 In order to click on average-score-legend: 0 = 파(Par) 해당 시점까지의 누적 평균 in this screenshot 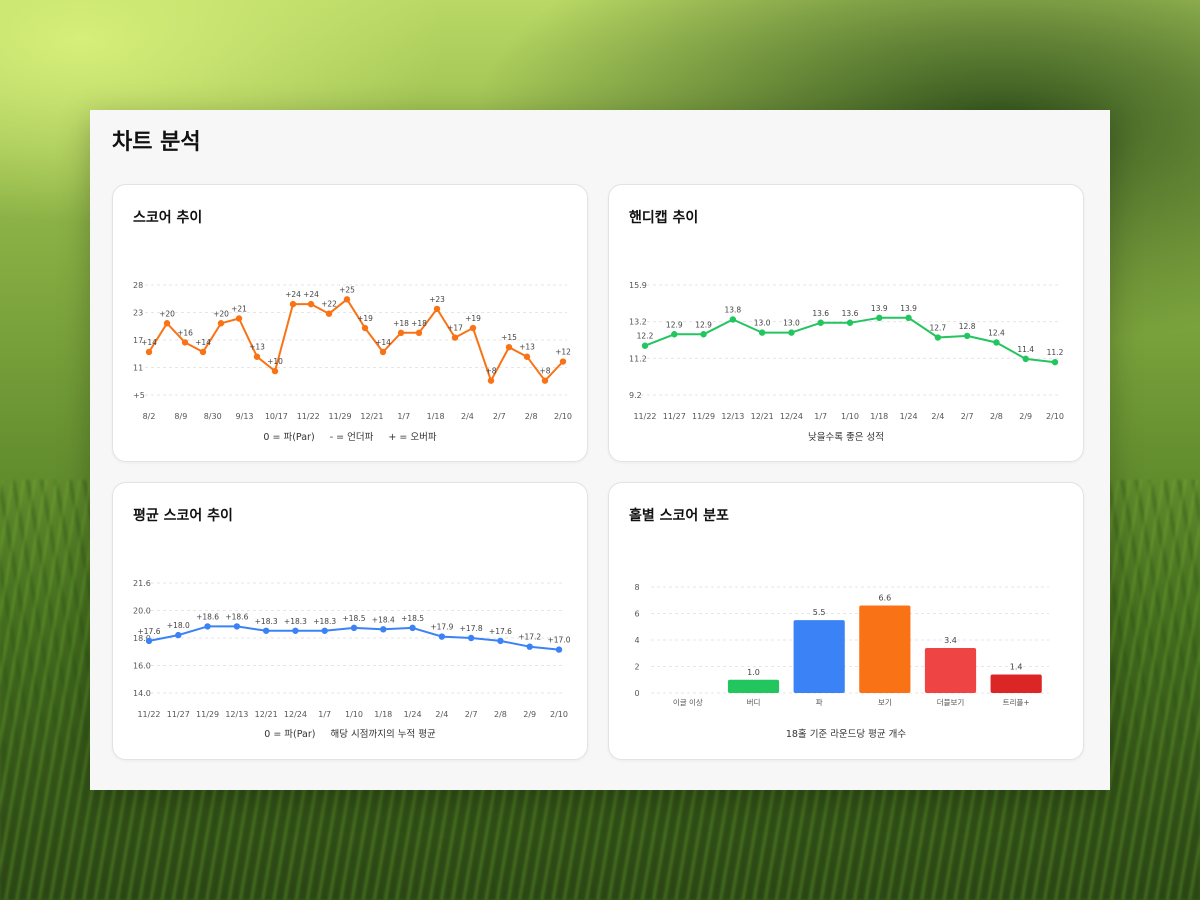, I will do `click(350, 733)`.